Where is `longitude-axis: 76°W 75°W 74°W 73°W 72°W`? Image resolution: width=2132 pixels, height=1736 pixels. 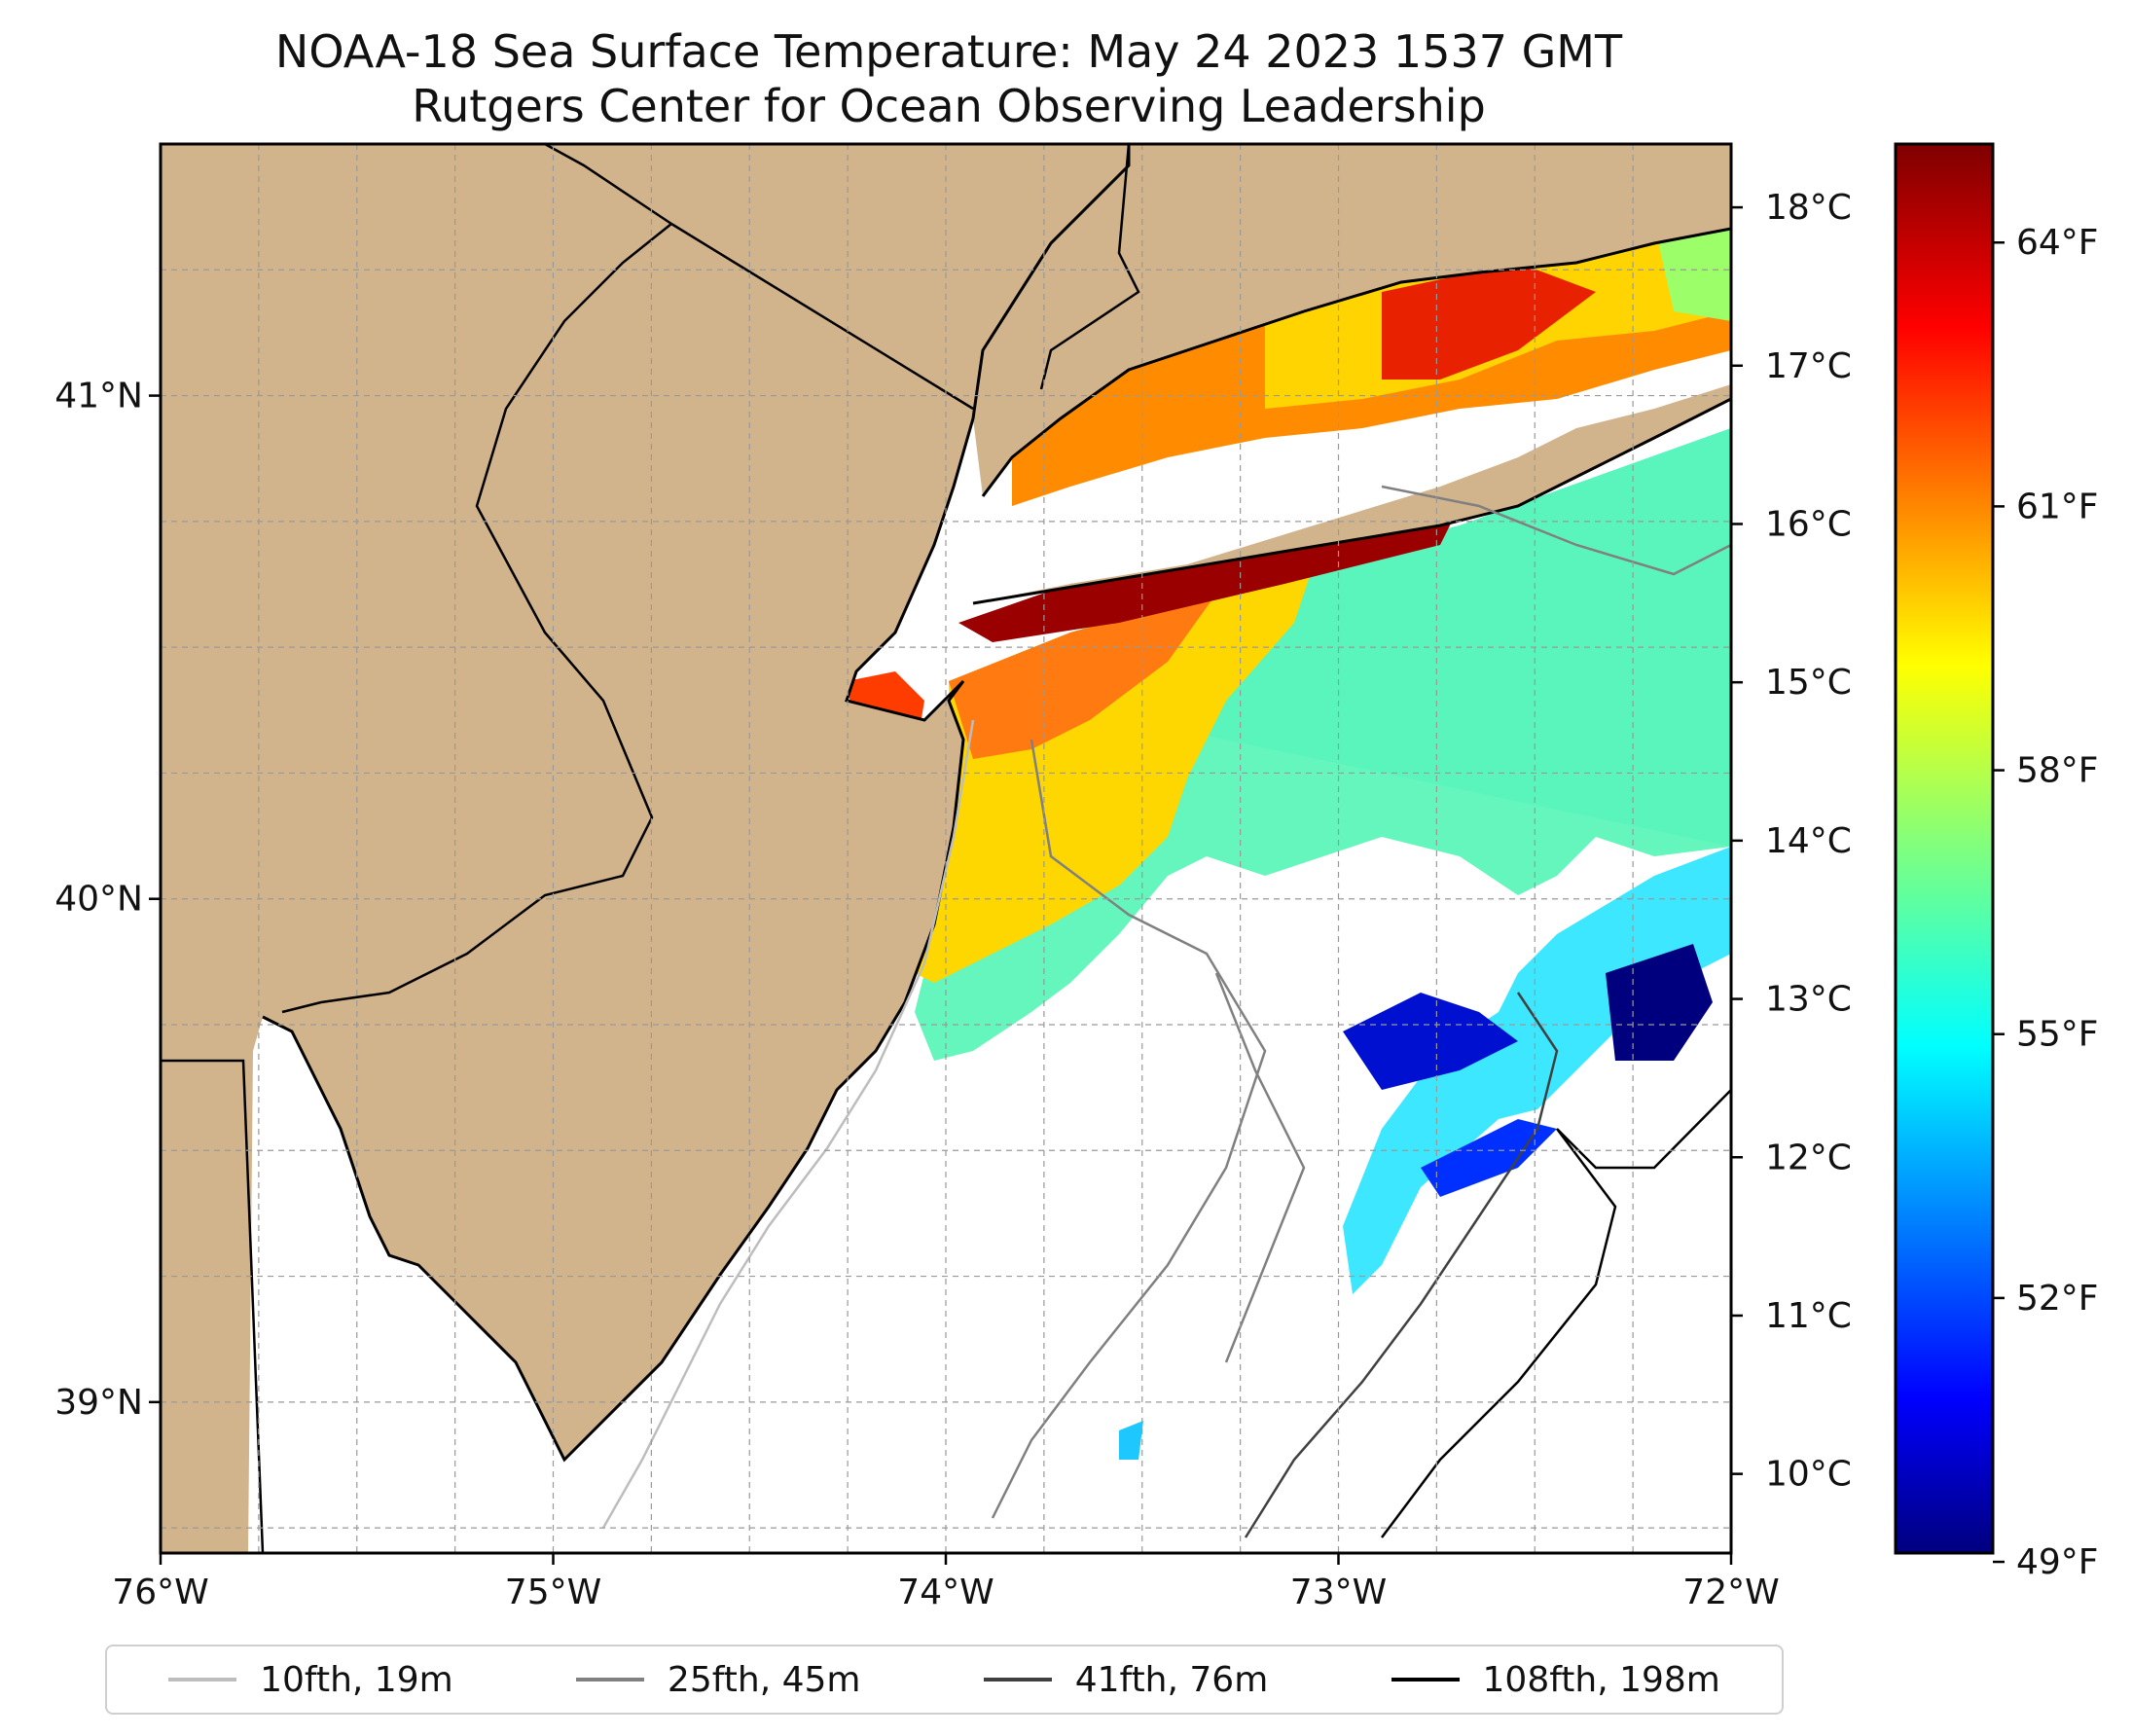 longitude-axis: 76°W 75°W 74°W 73°W 72°W is located at coordinates (946, 1583).